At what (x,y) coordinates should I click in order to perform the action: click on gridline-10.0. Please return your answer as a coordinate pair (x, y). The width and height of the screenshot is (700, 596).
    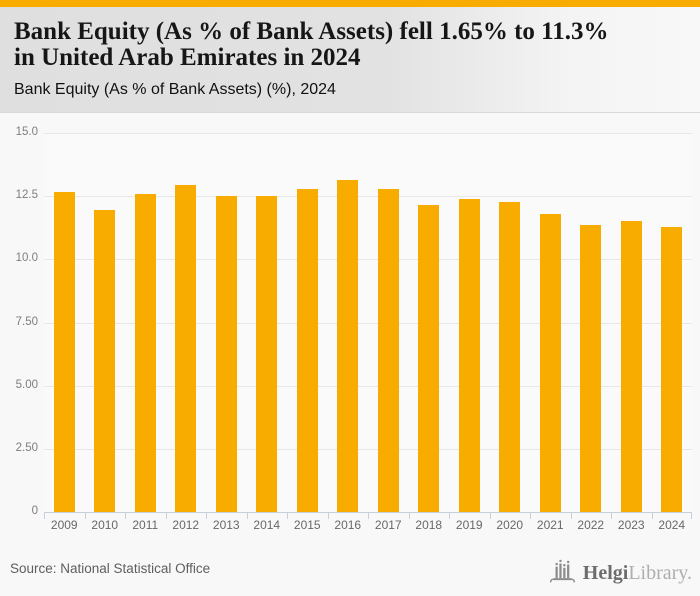
    Looking at the image, I should click on (368, 260).